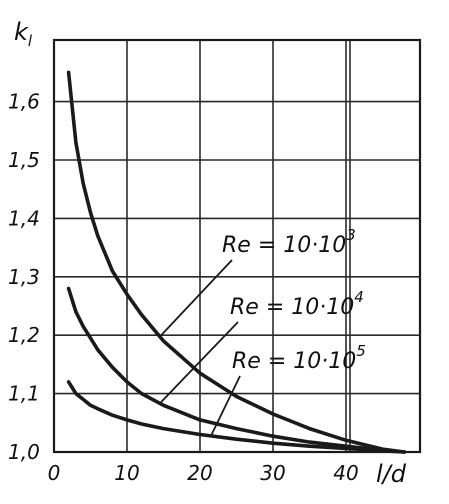 The image size is (449, 504). What do you see at coordinates (297, 304) in the screenshot?
I see `series-label-2: Re = 10·104` at bounding box center [297, 304].